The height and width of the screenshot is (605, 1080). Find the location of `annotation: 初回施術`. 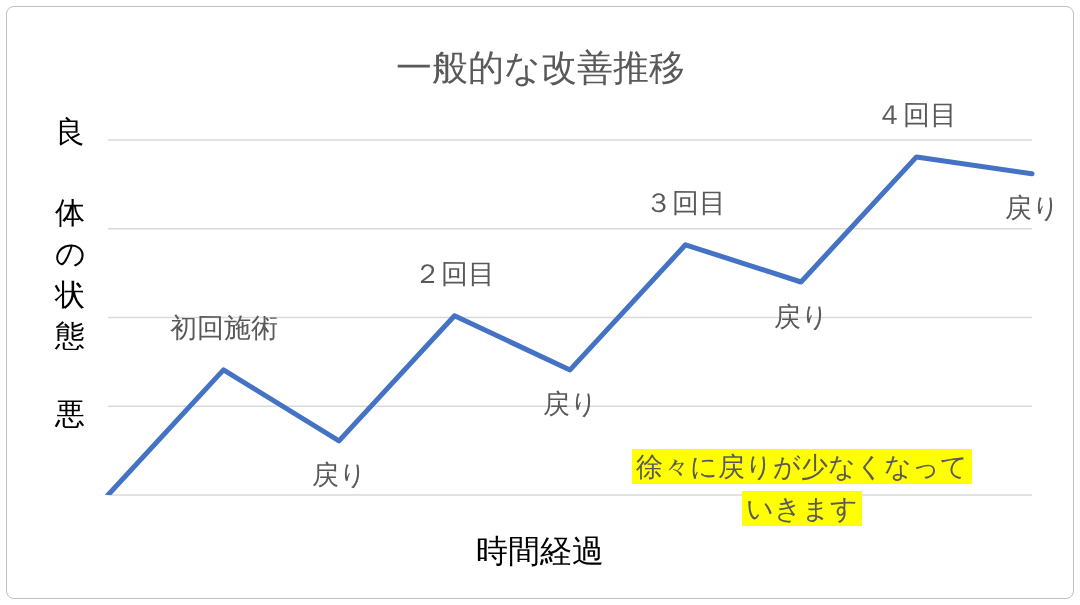

annotation: 初回施術 is located at coordinates (223, 328).